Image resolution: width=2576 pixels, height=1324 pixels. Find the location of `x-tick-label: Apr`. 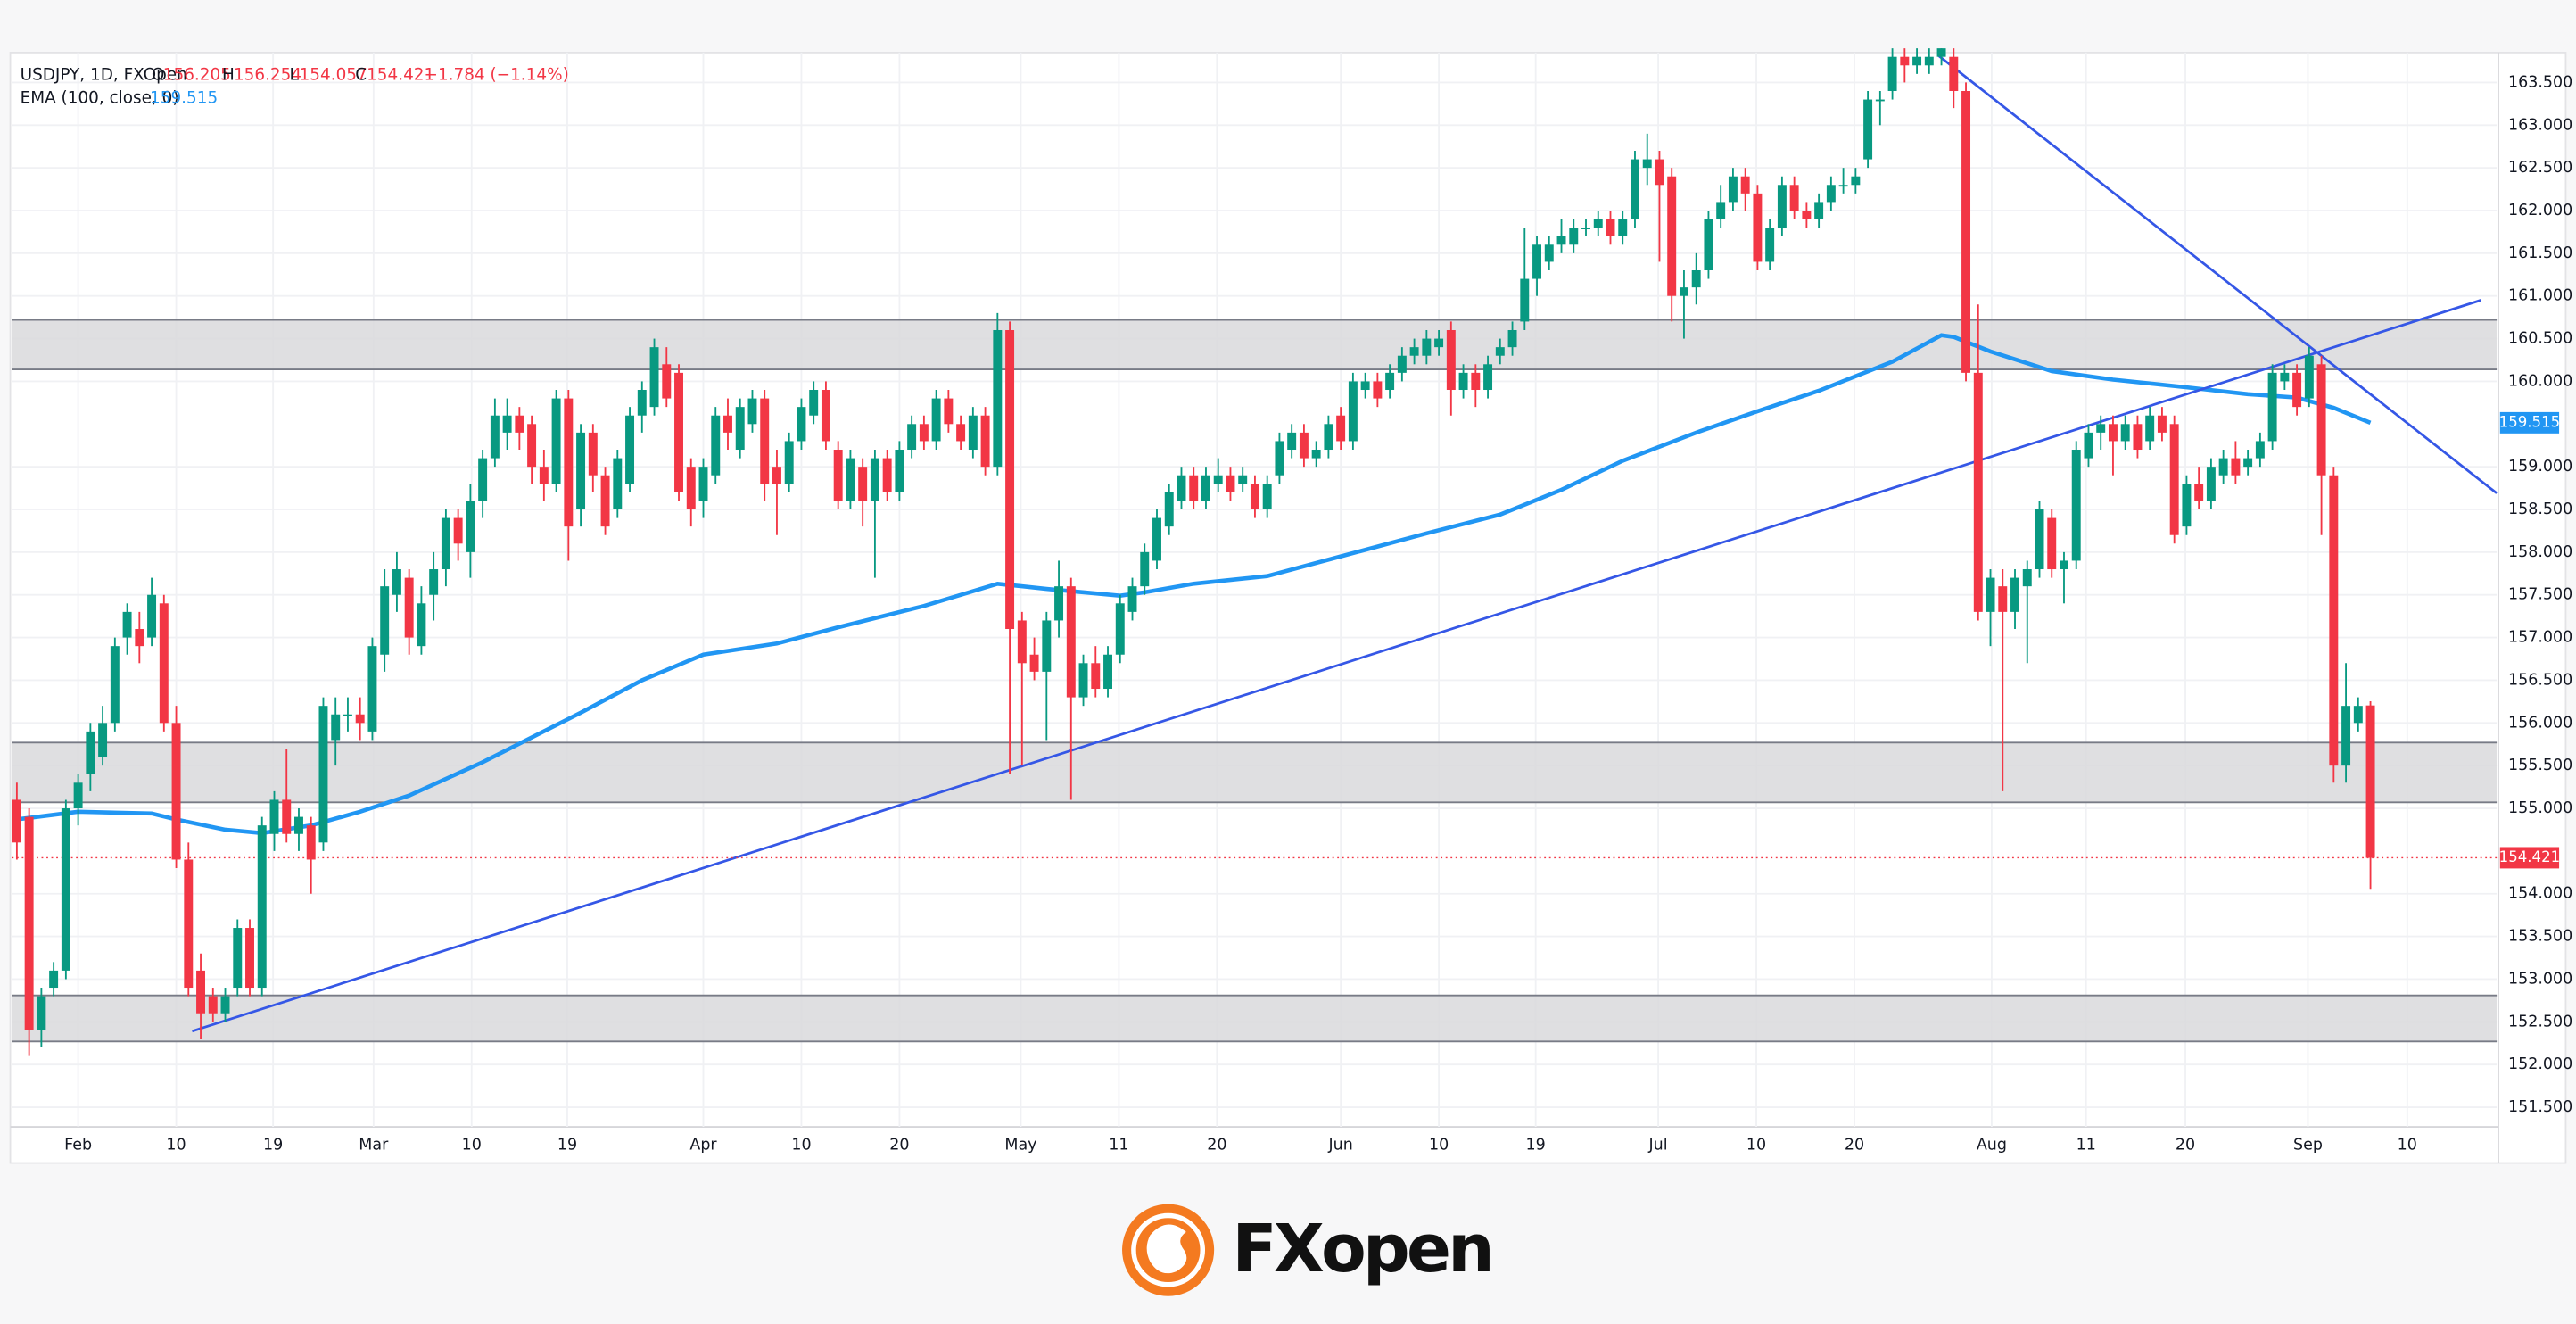

x-tick-label: Apr is located at coordinates (703, 1145).